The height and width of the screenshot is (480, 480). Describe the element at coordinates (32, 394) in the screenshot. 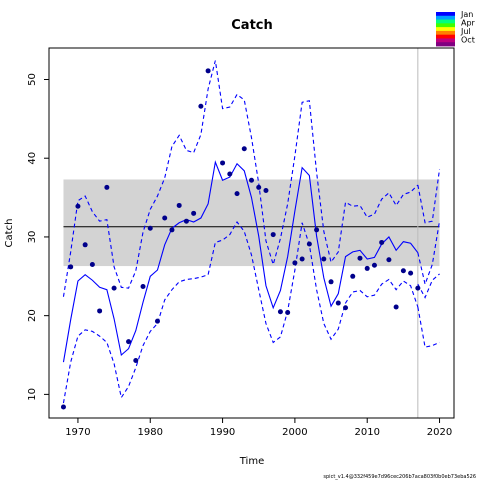

I see `y-tick-label: 10` at that location.